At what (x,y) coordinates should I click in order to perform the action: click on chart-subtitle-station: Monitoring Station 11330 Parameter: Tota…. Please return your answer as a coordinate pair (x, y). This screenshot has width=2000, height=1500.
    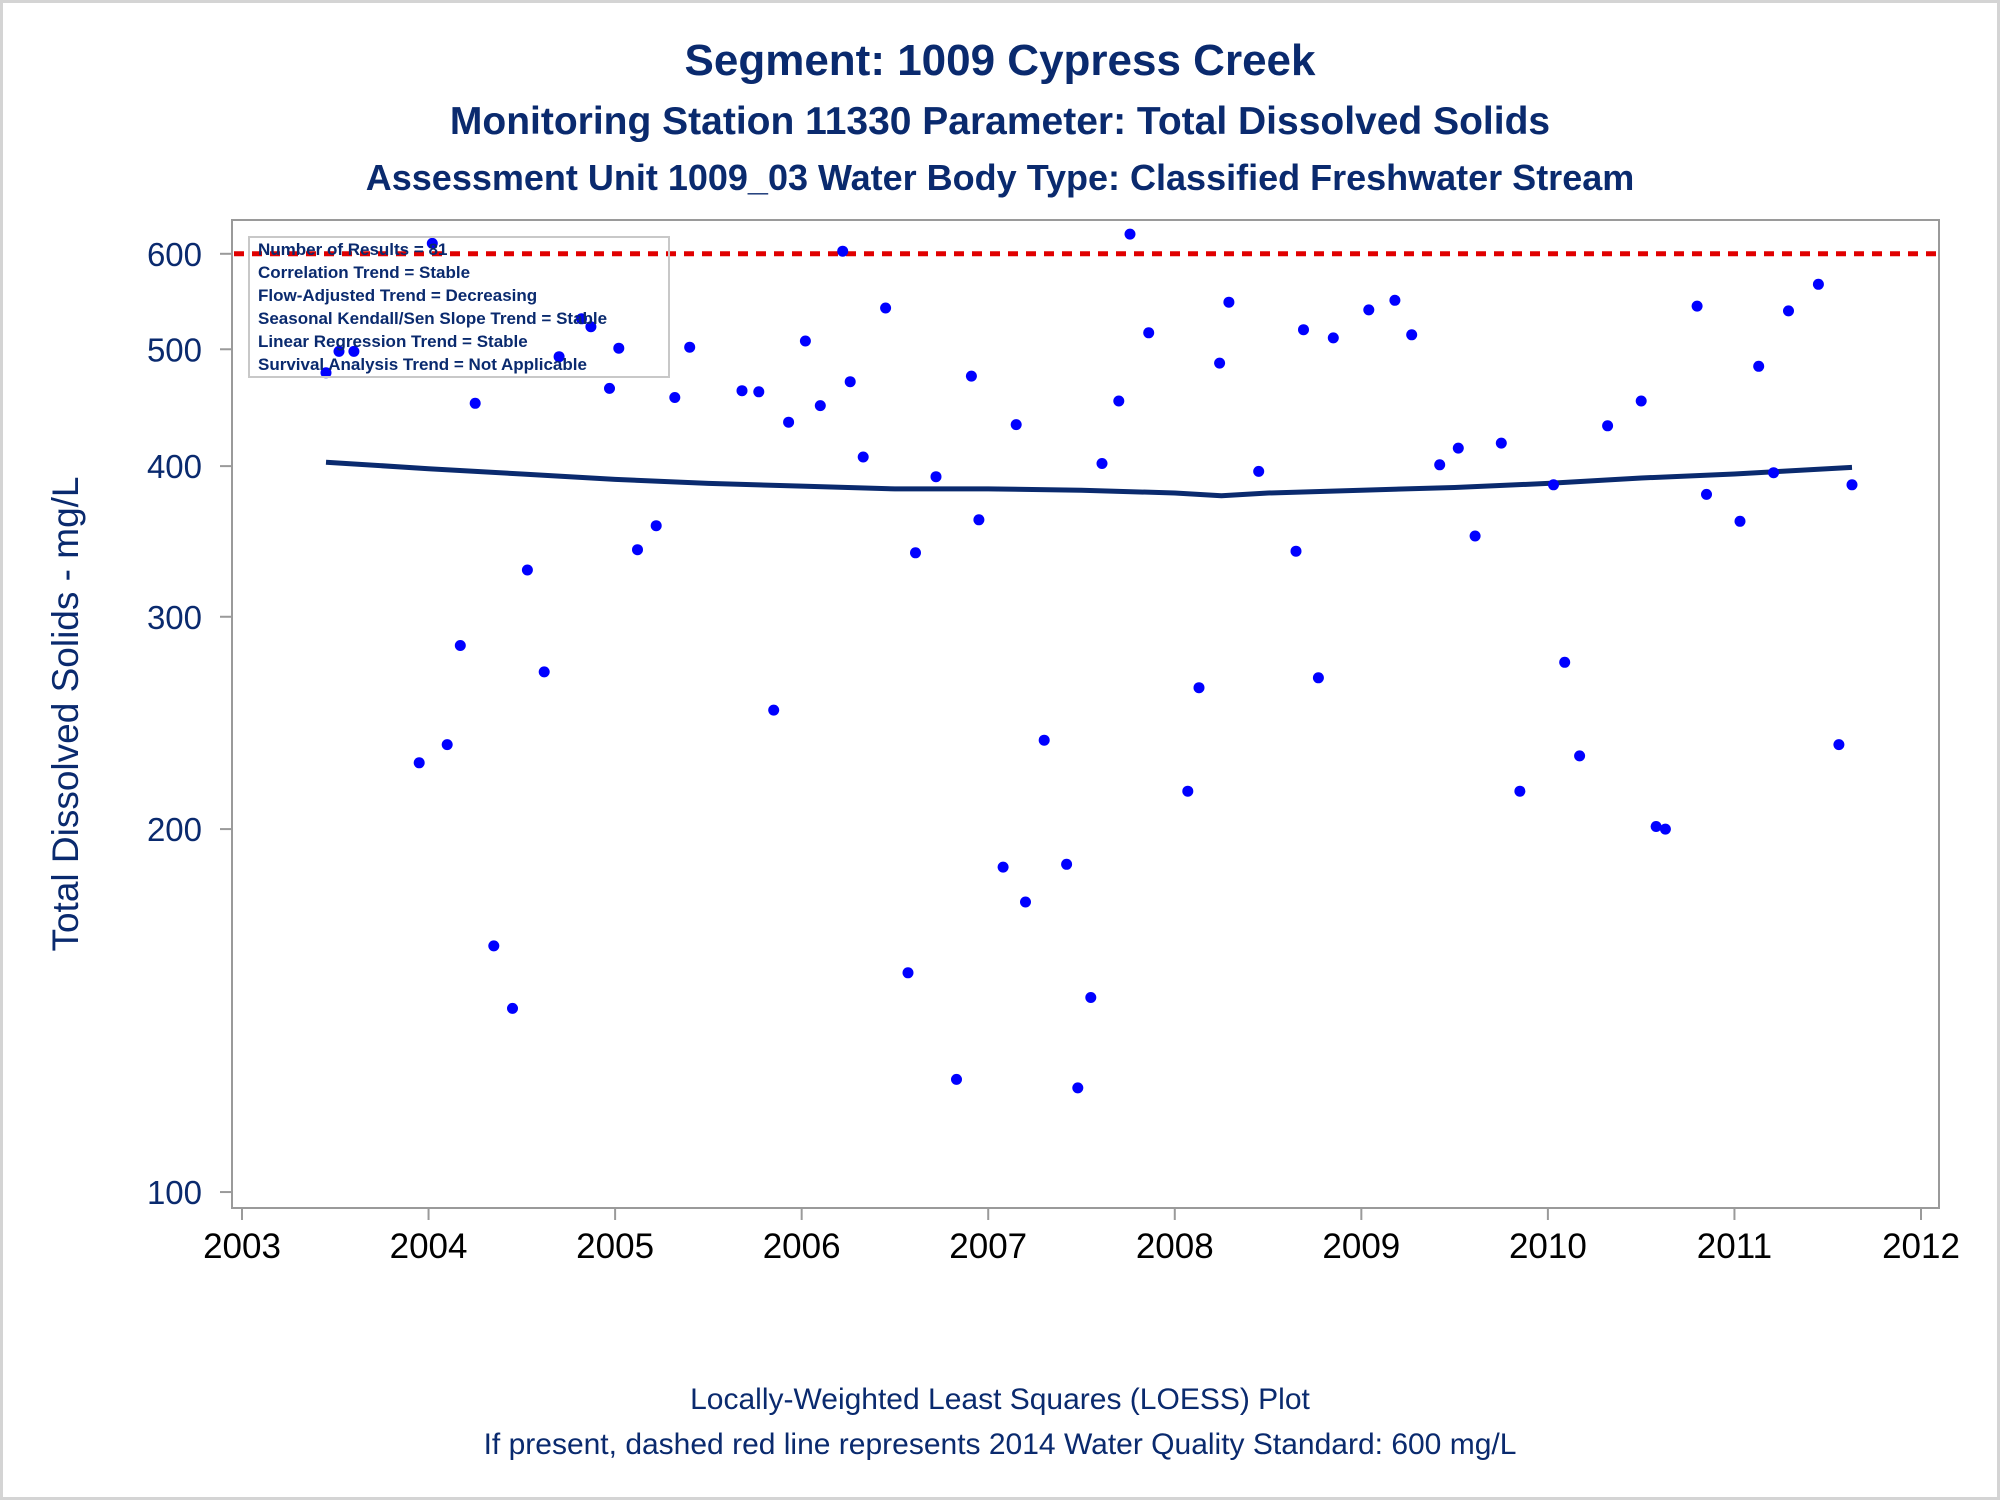
    Looking at the image, I should click on (1000, 121).